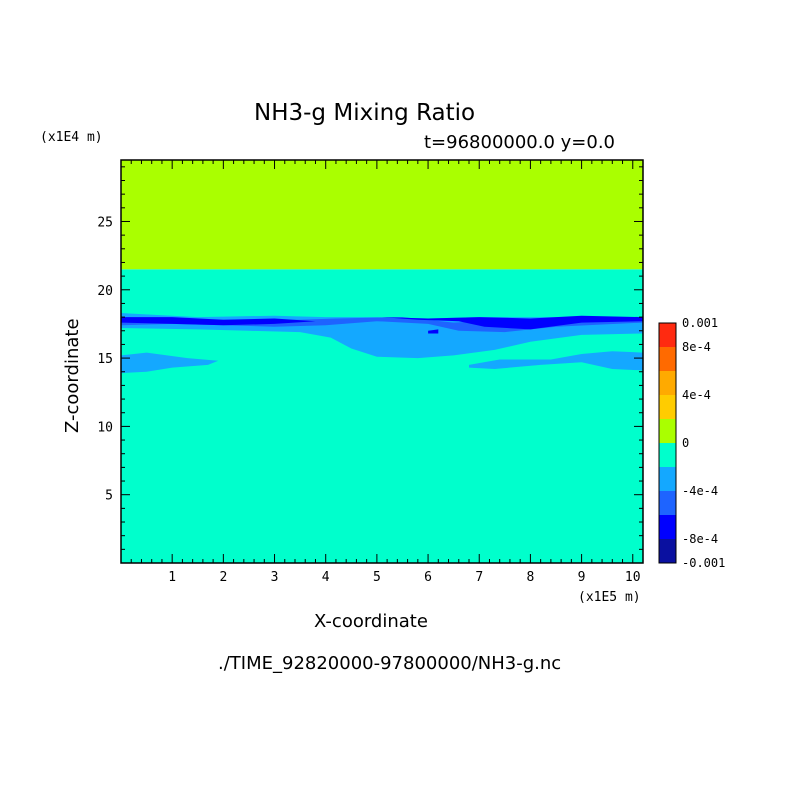 Image resolution: width=804 pixels, height=804 pixels. I want to click on chart-title: NH3-g Mixing Ratio, so click(365, 113).